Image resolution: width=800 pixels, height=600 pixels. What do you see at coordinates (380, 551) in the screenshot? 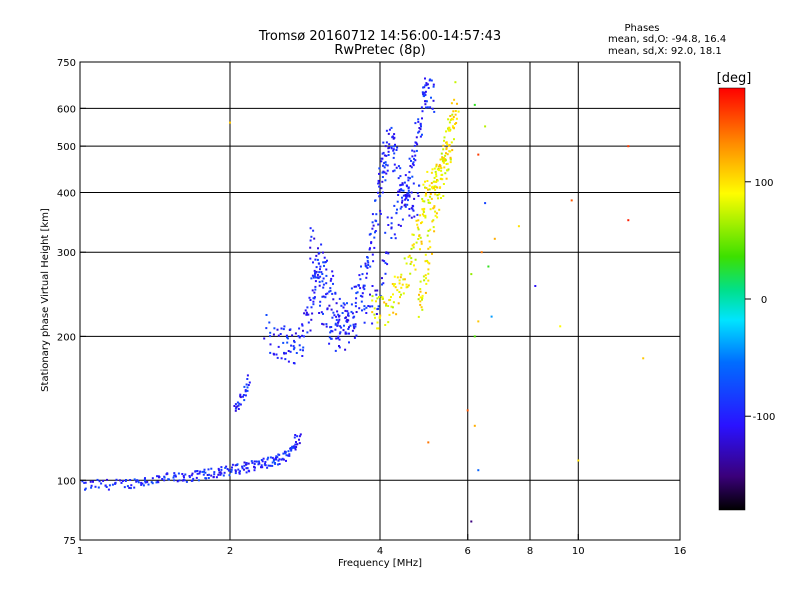
I see `x-tick-label: 4` at bounding box center [380, 551].